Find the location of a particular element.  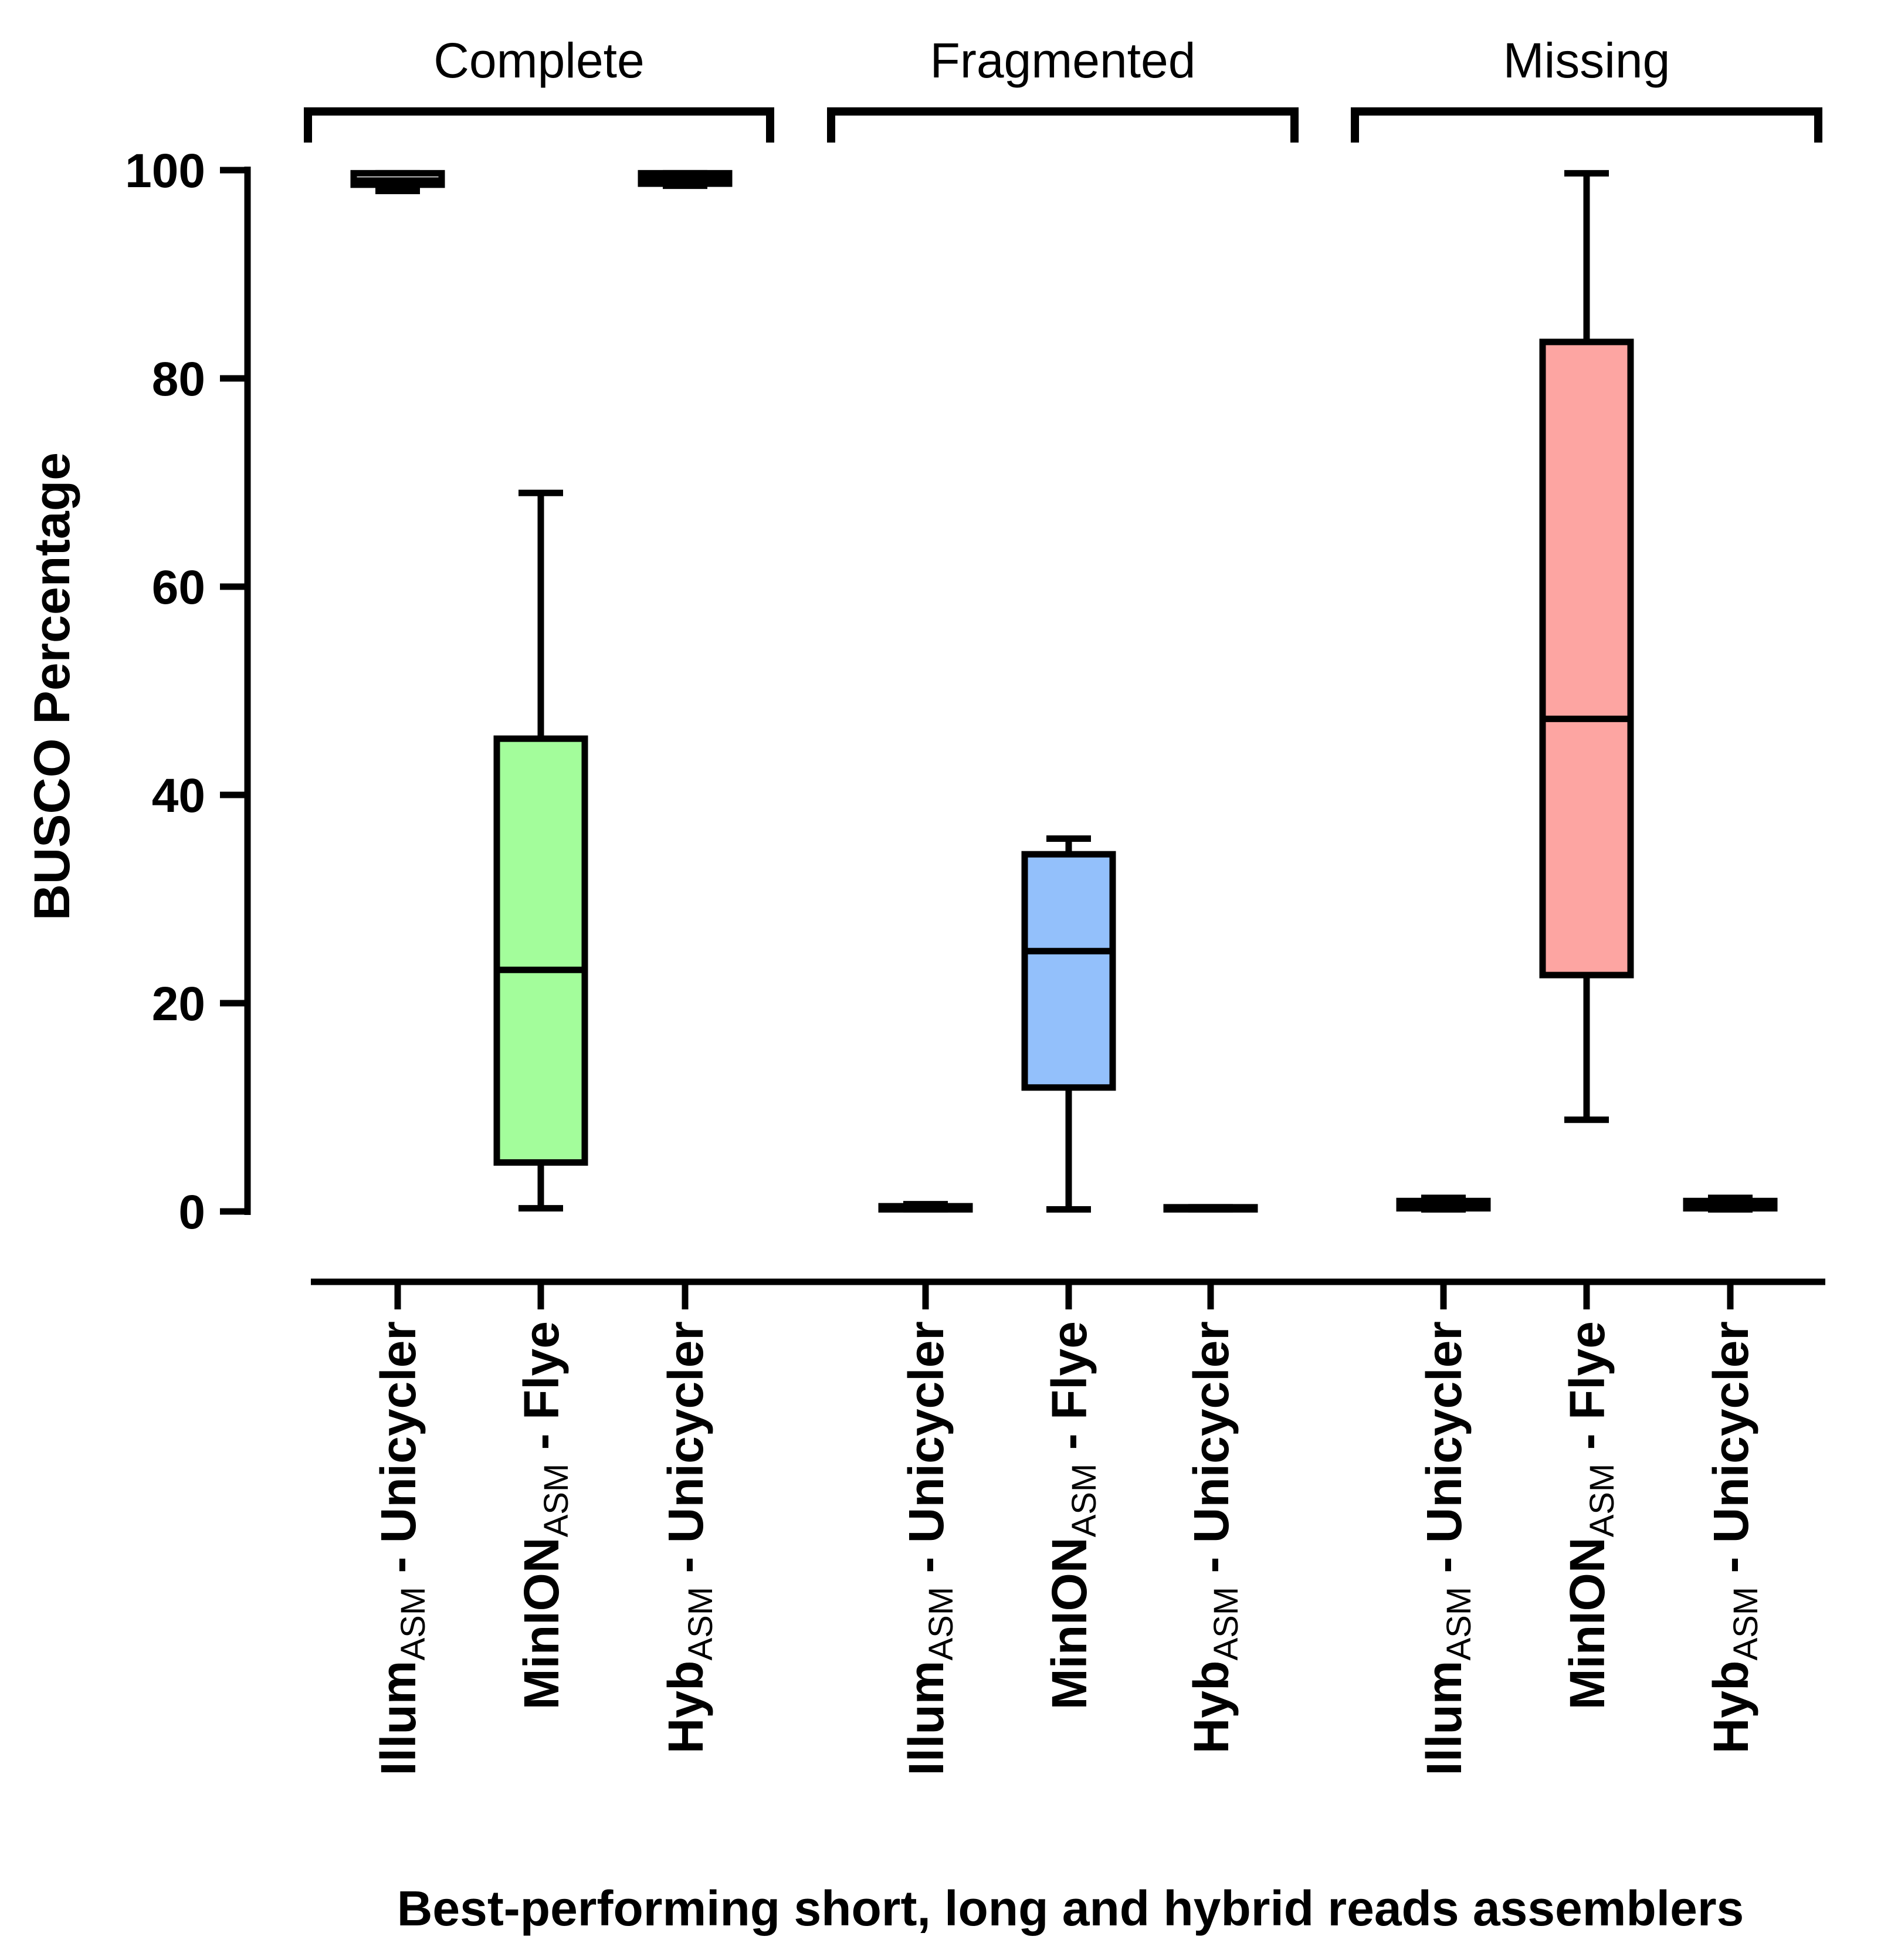

y-tick-label: 40 is located at coordinates (178, 796).